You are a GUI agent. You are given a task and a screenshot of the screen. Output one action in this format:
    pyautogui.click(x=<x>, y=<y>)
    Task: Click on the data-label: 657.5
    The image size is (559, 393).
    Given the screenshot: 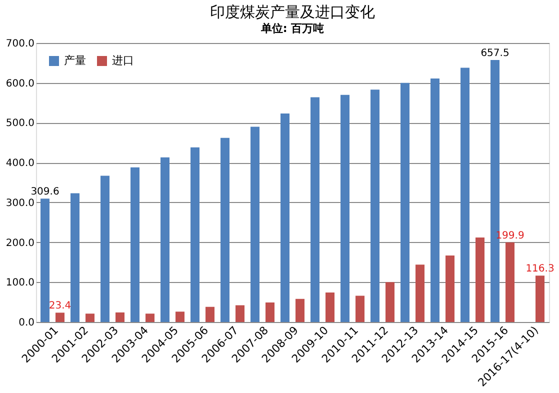 What is the action you would take?
    pyautogui.click(x=495, y=53)
    